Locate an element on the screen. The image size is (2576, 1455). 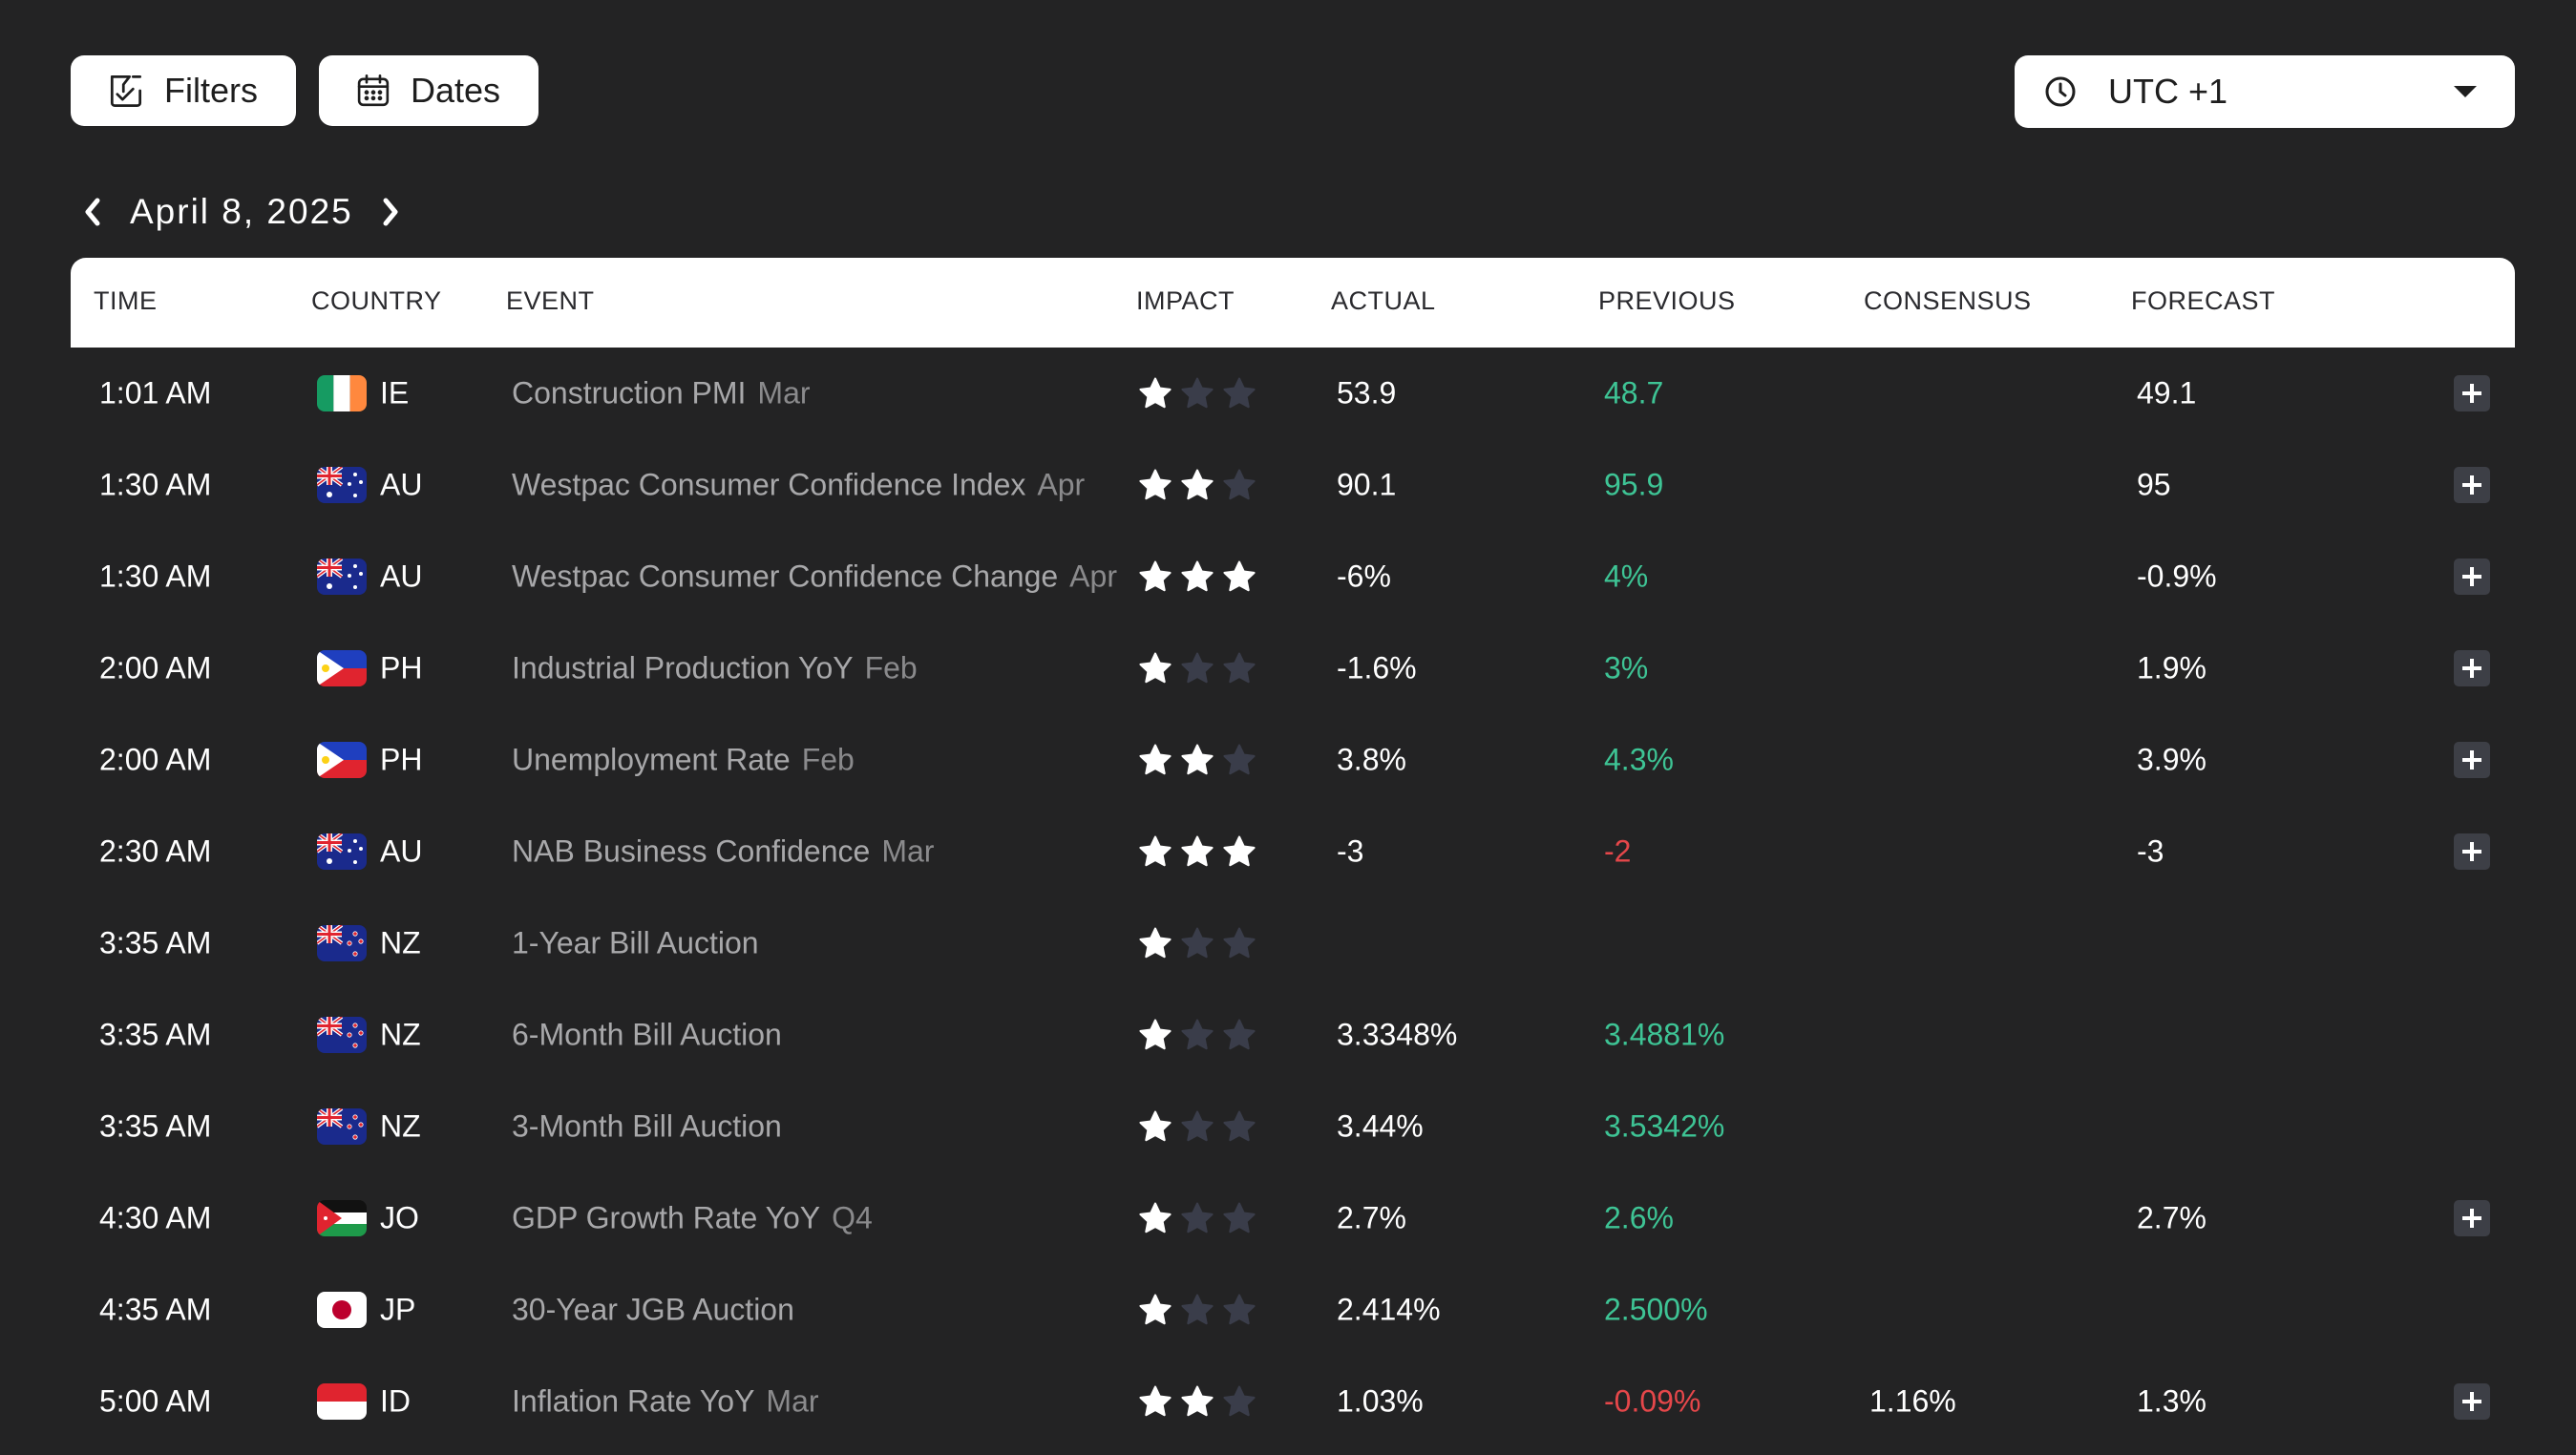
previous-day-button is located at coordinates (92, 212).